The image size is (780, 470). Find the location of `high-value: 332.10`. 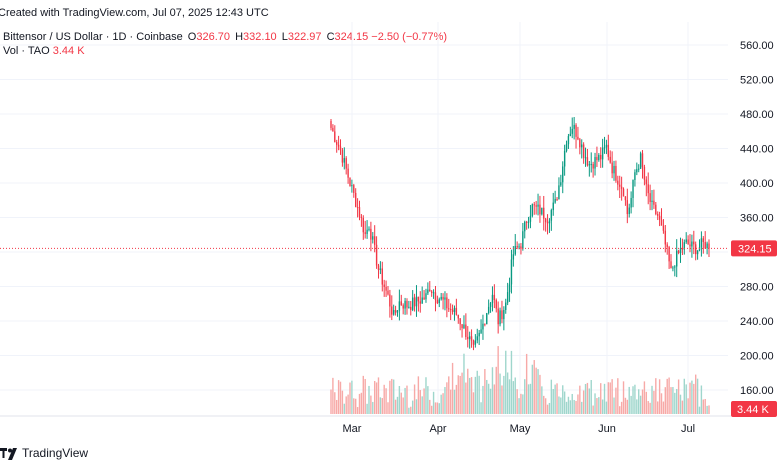

high-value: 332.10 is located at coordinates (260, 37).